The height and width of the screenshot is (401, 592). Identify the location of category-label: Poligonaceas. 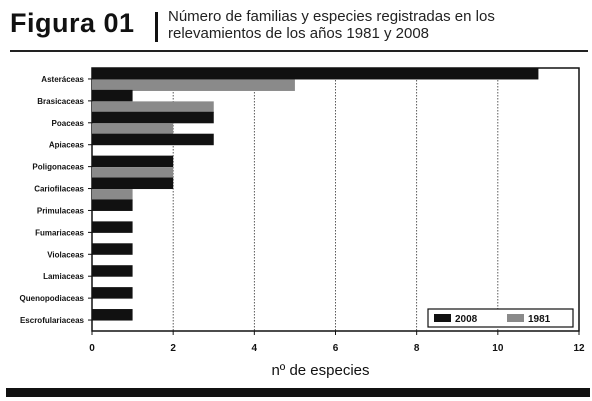
(58, 167).